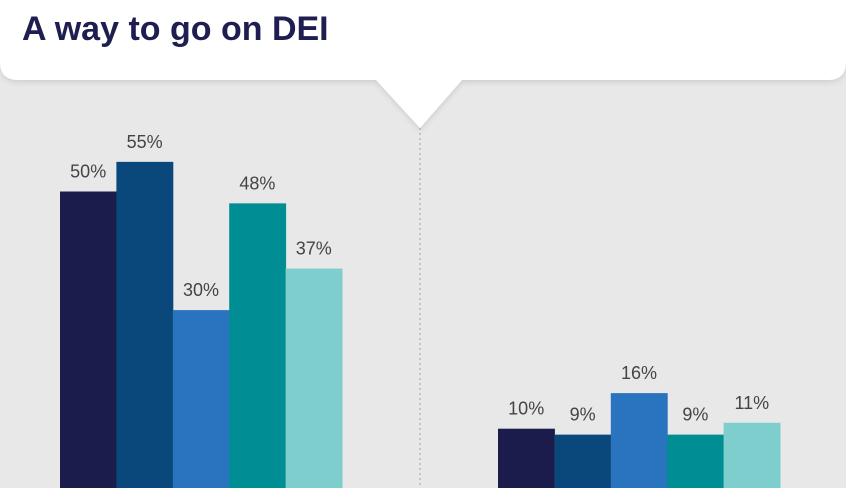  Describe the element at coordinates (314, 249) in the screenshot. I see `value-label: 37%` at that location.